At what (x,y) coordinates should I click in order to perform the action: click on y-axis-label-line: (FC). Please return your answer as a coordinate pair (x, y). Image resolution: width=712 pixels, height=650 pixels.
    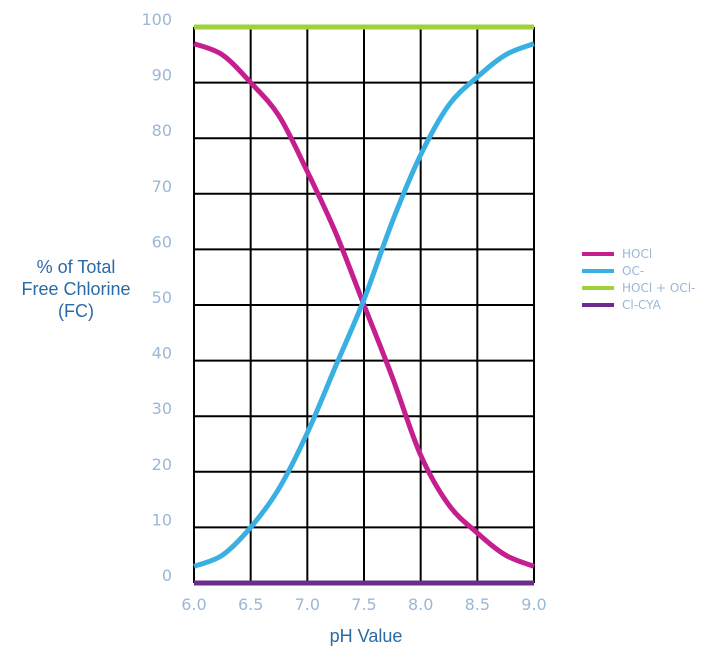
    Looking at the image, I should click on (76, 311).